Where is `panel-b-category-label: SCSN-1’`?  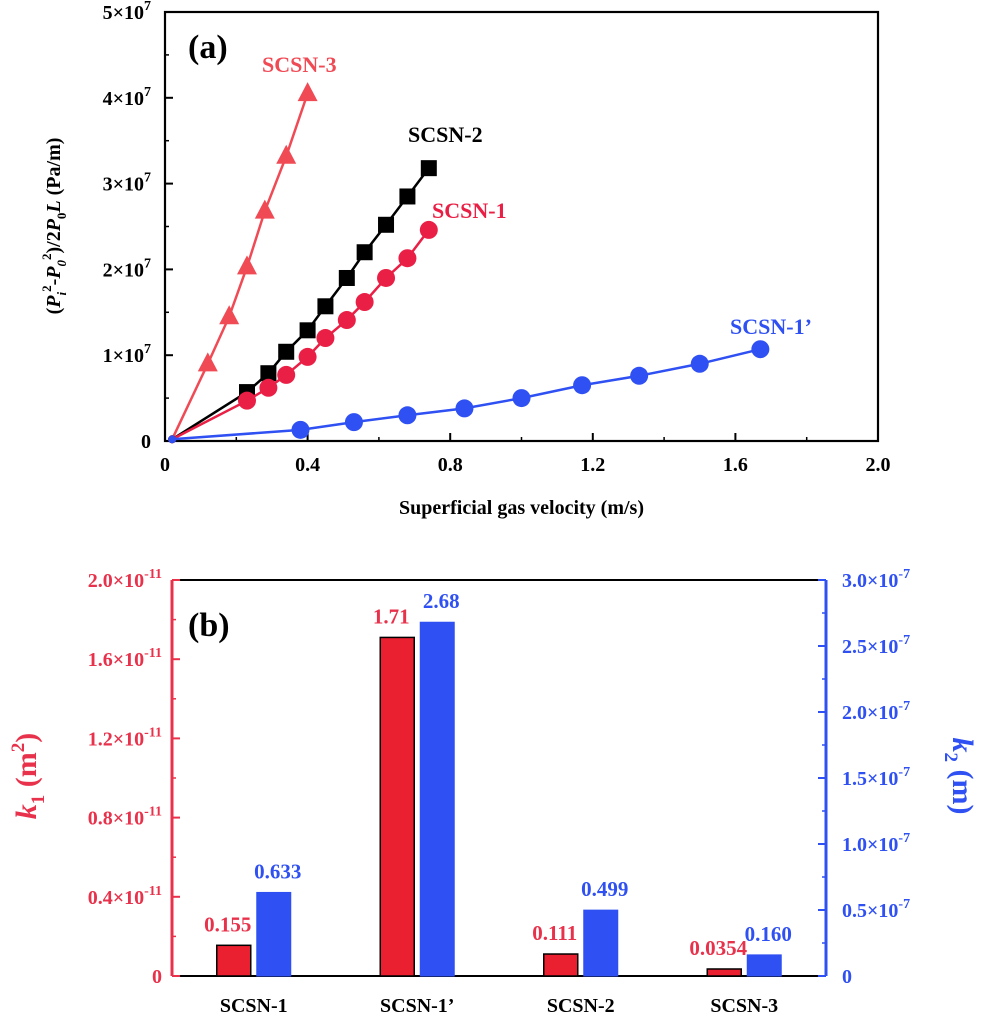 panel-b-category-label: SCSN-1’ is located at coordinates (417, 1006).